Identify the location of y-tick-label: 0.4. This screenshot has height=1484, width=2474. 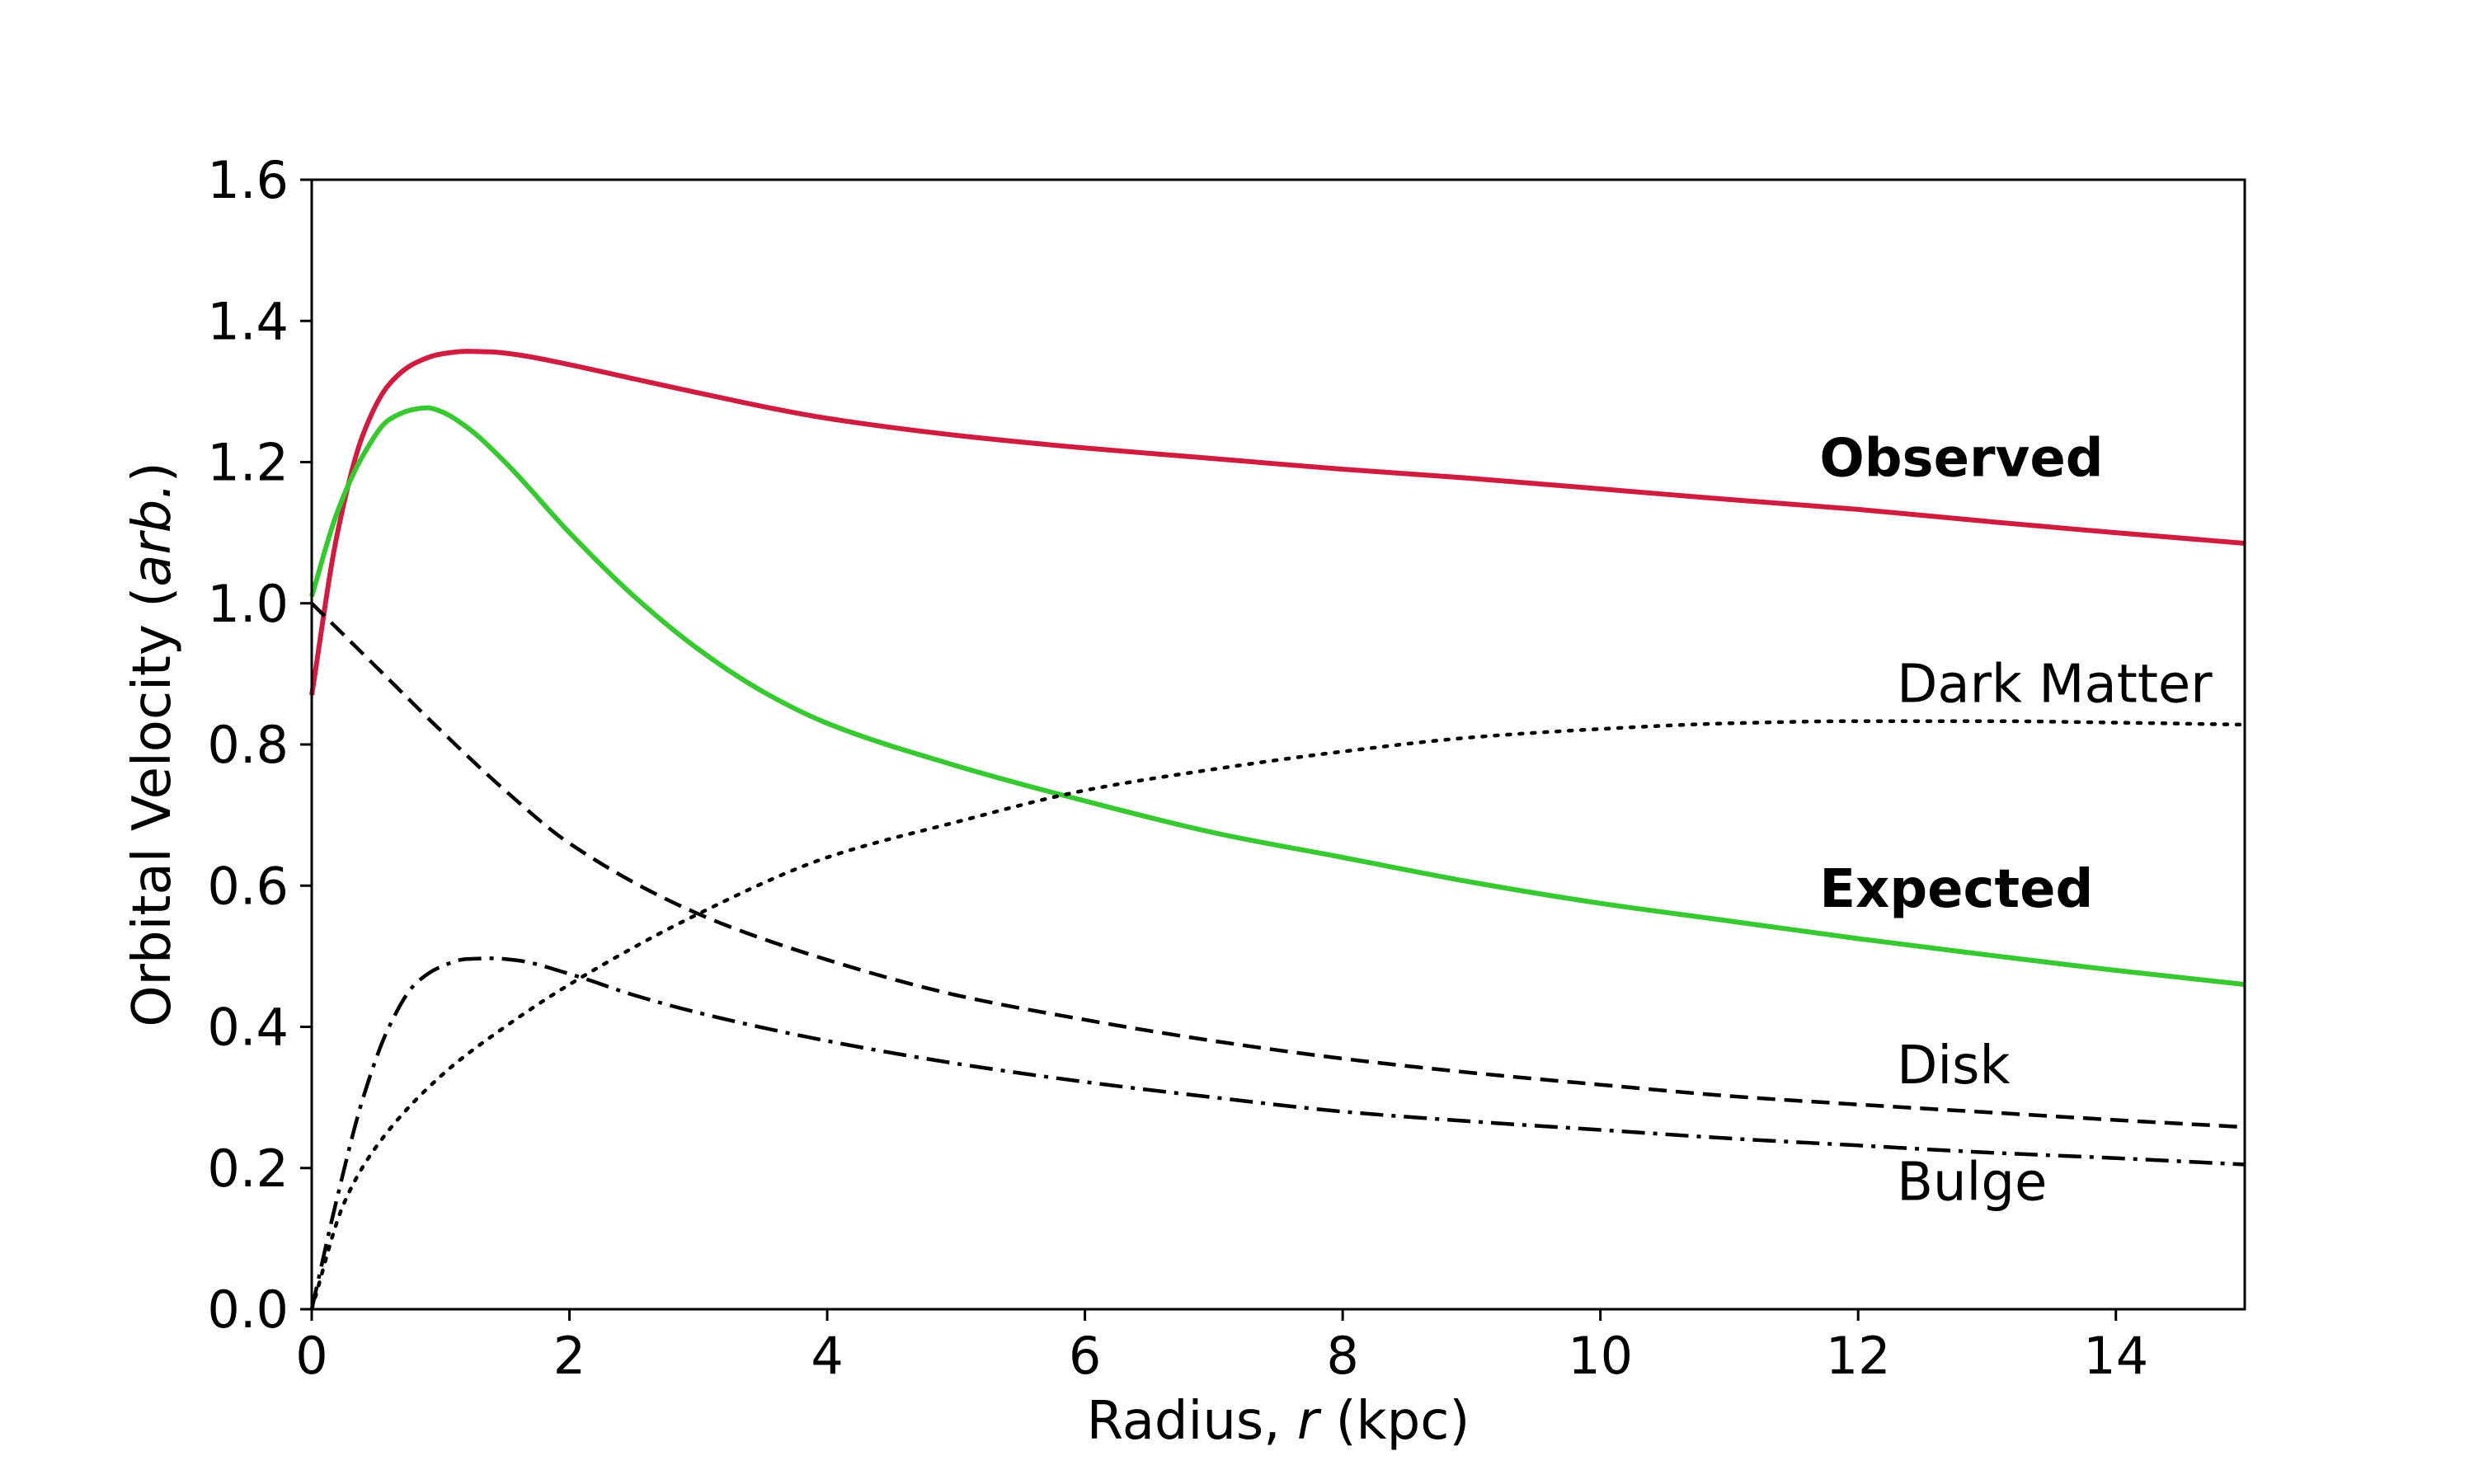
(248, 1028).